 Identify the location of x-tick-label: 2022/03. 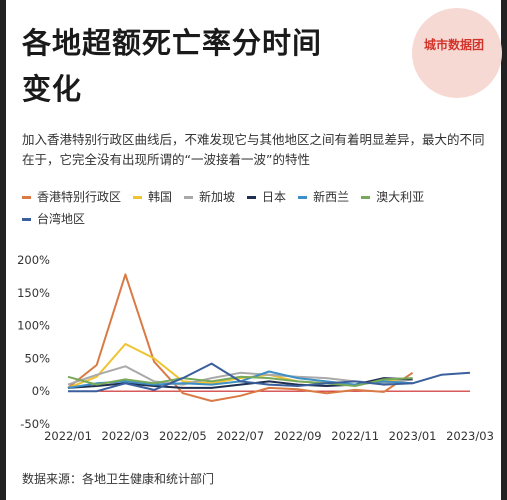
(126, 436).